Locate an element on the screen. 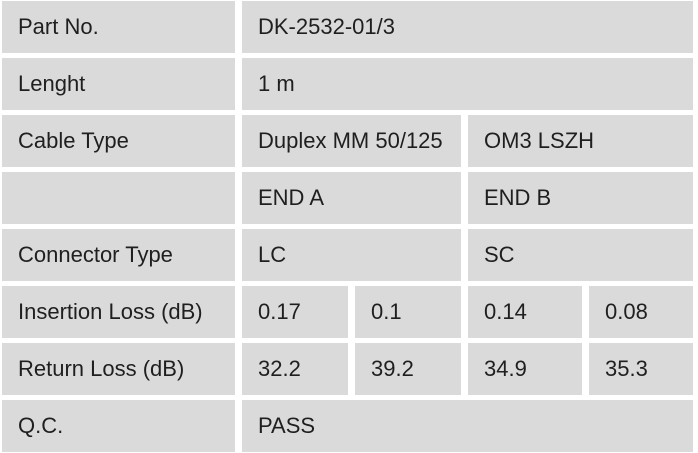 Image resolution: width=698 pixels, height=453 pixels. end-b-header: END B is located at coordinates (580, 198).